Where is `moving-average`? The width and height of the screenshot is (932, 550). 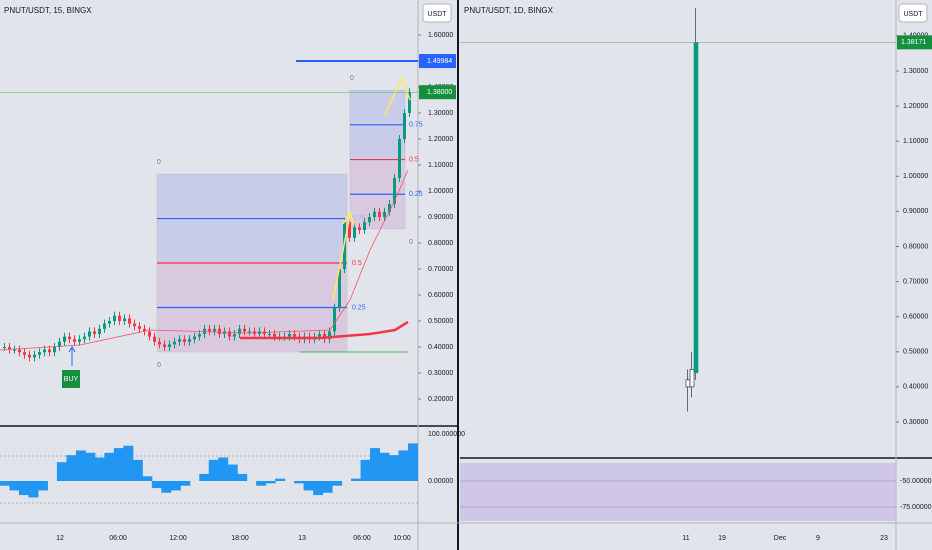 moving-average is located at coordinates (324, 330).